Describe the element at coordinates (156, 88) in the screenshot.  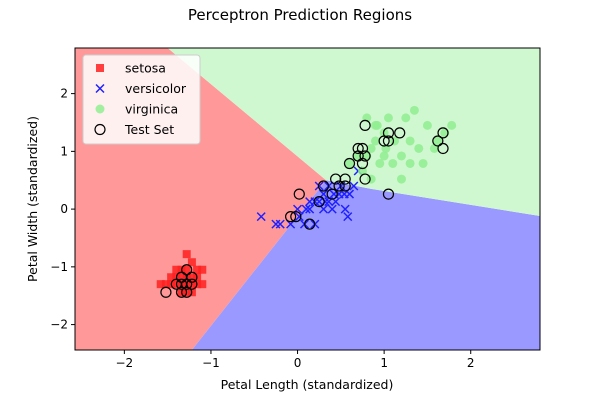
I see `legend-label: versicolor` at that location.